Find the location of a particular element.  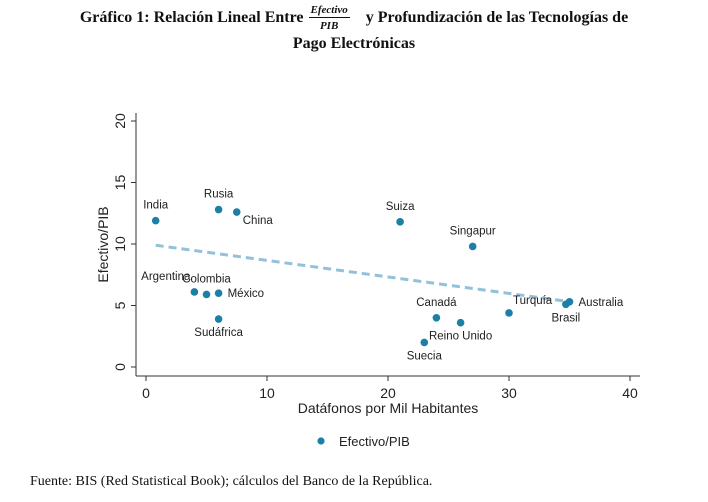

fraction-denominator: PIB is located at coordinates (329, 26).